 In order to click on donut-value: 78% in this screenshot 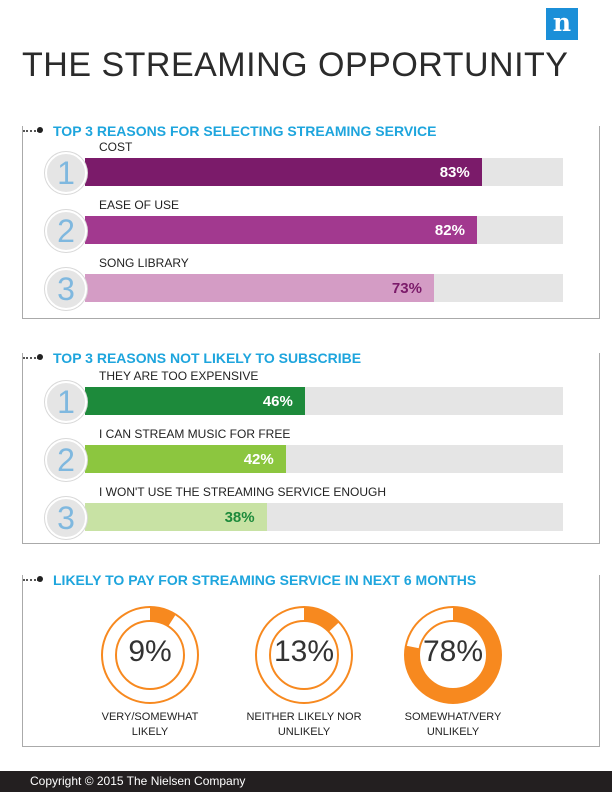, I will do `click(453, 651)`.